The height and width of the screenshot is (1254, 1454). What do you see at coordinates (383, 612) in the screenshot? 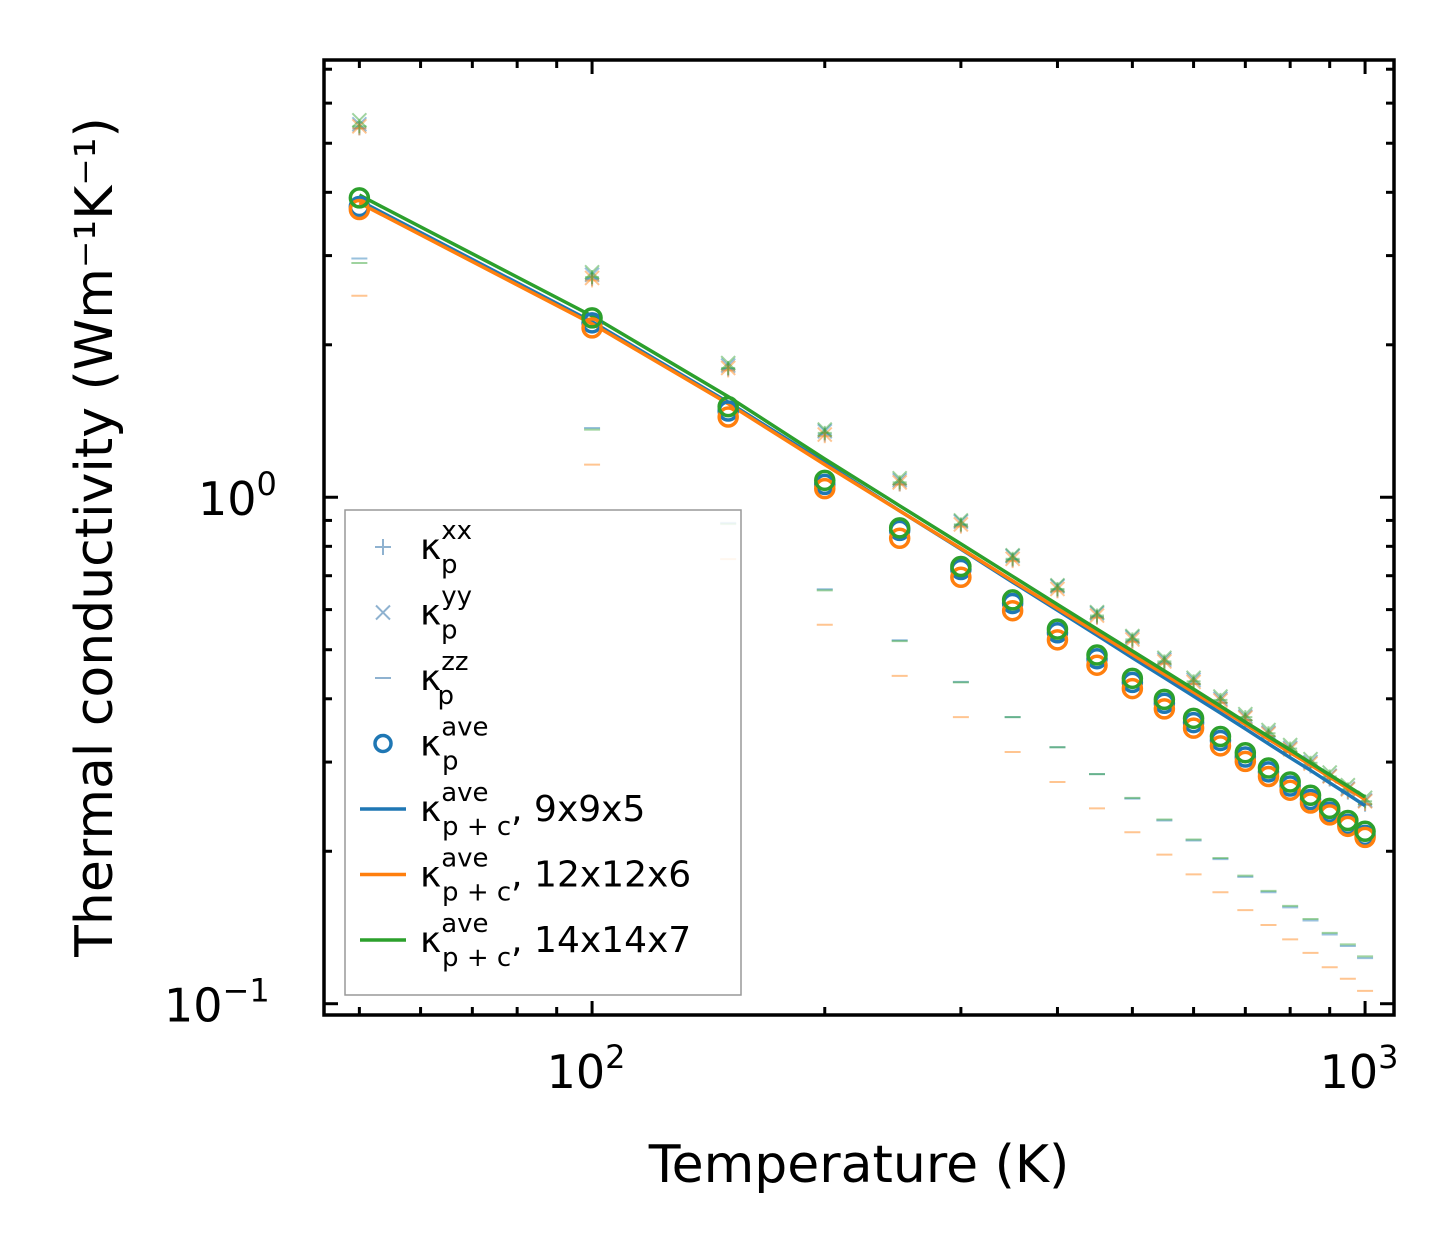
I see `legend-cross-marker-b` at bounding box center [383, 612].